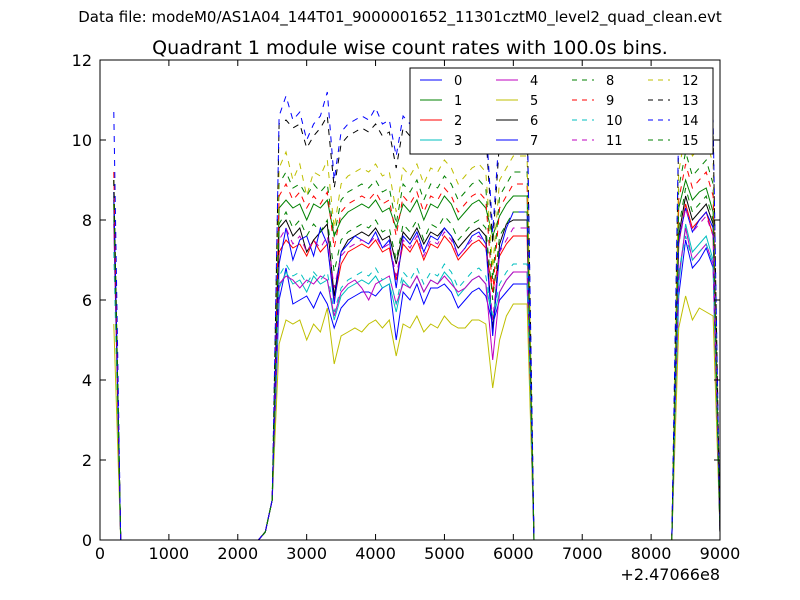 The width and height of the screenshot is (800, 600). What do you see at coordinates (444, 553) in the screenshot?
I see `x-tick-label: 5000` at bounding box center [444, 553].